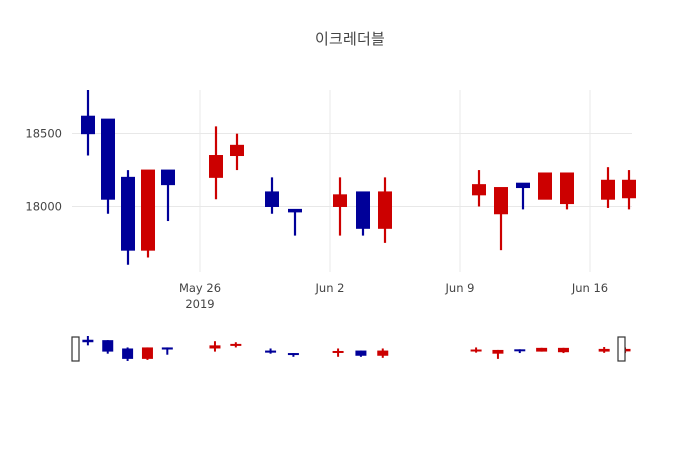 This screenshot has height=450, width=700. Describe the element at coordinates (393, 296) in the screenshot. I see `x-axis-ticks: May 26 2019 Jun 2 Jun 9 Jun 16` at that location.